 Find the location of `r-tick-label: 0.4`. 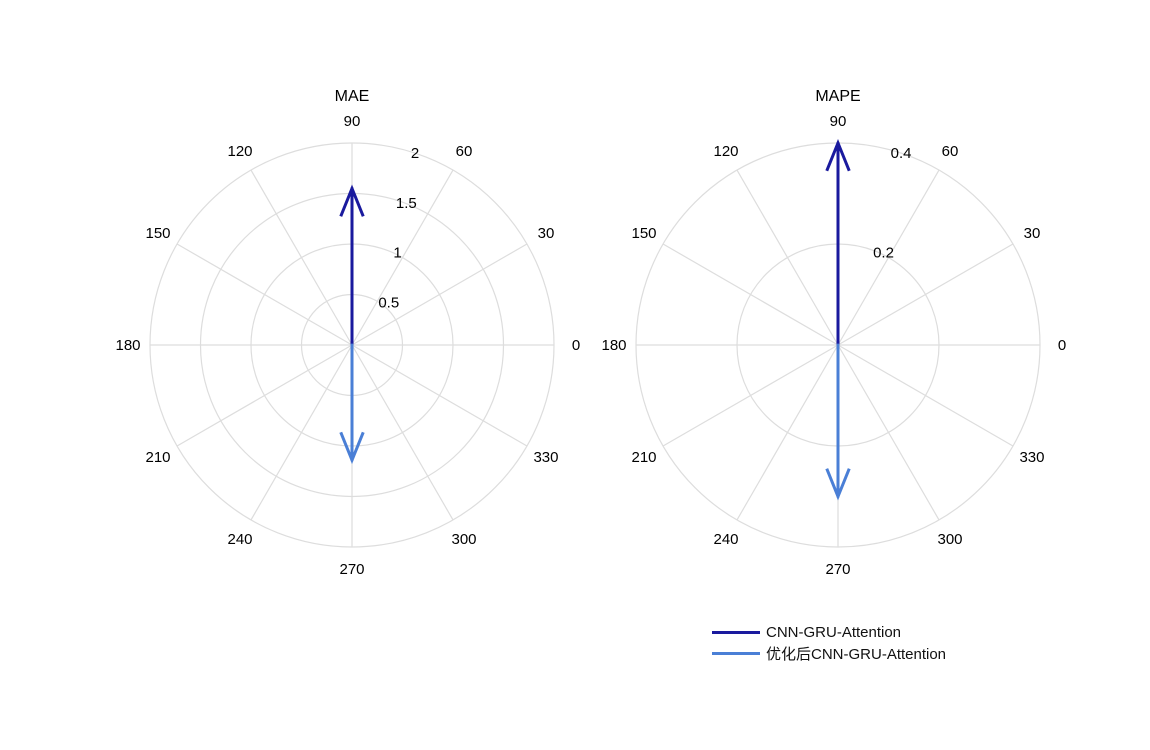

r-tick-label: 0.4 is located at coordinates (901, 153).